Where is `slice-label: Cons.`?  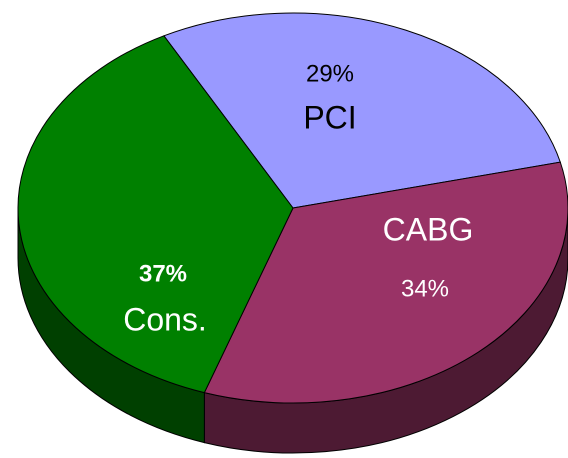 slice-label: Cons. is located at coordinates (165, 319).